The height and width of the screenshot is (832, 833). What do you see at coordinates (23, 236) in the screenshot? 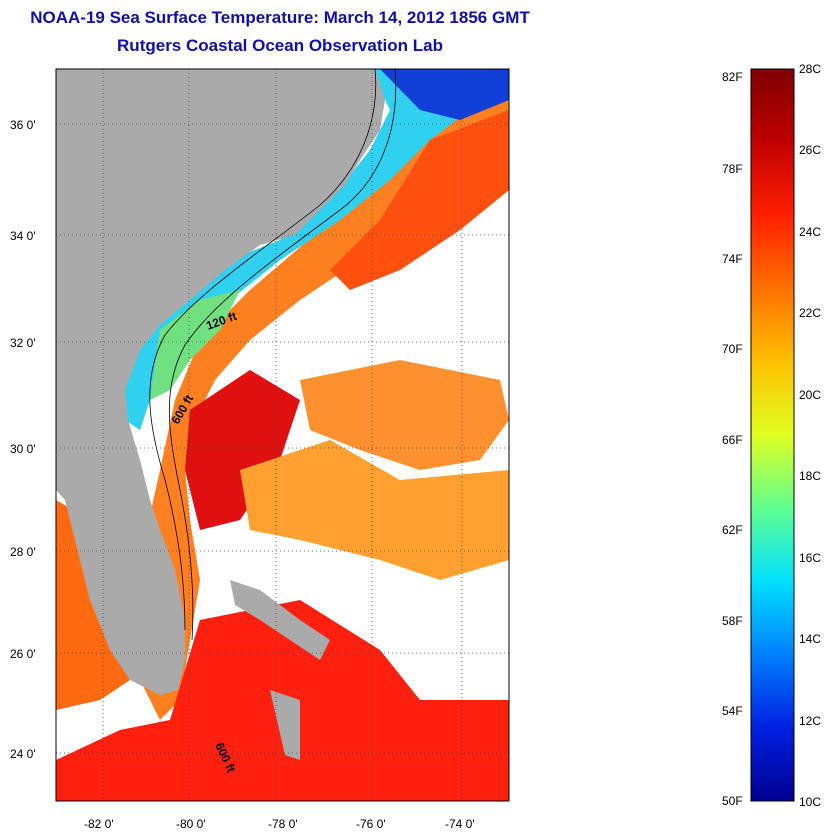
I see `lat-tick-label: 34 0'` at bounding box center [23, 236].